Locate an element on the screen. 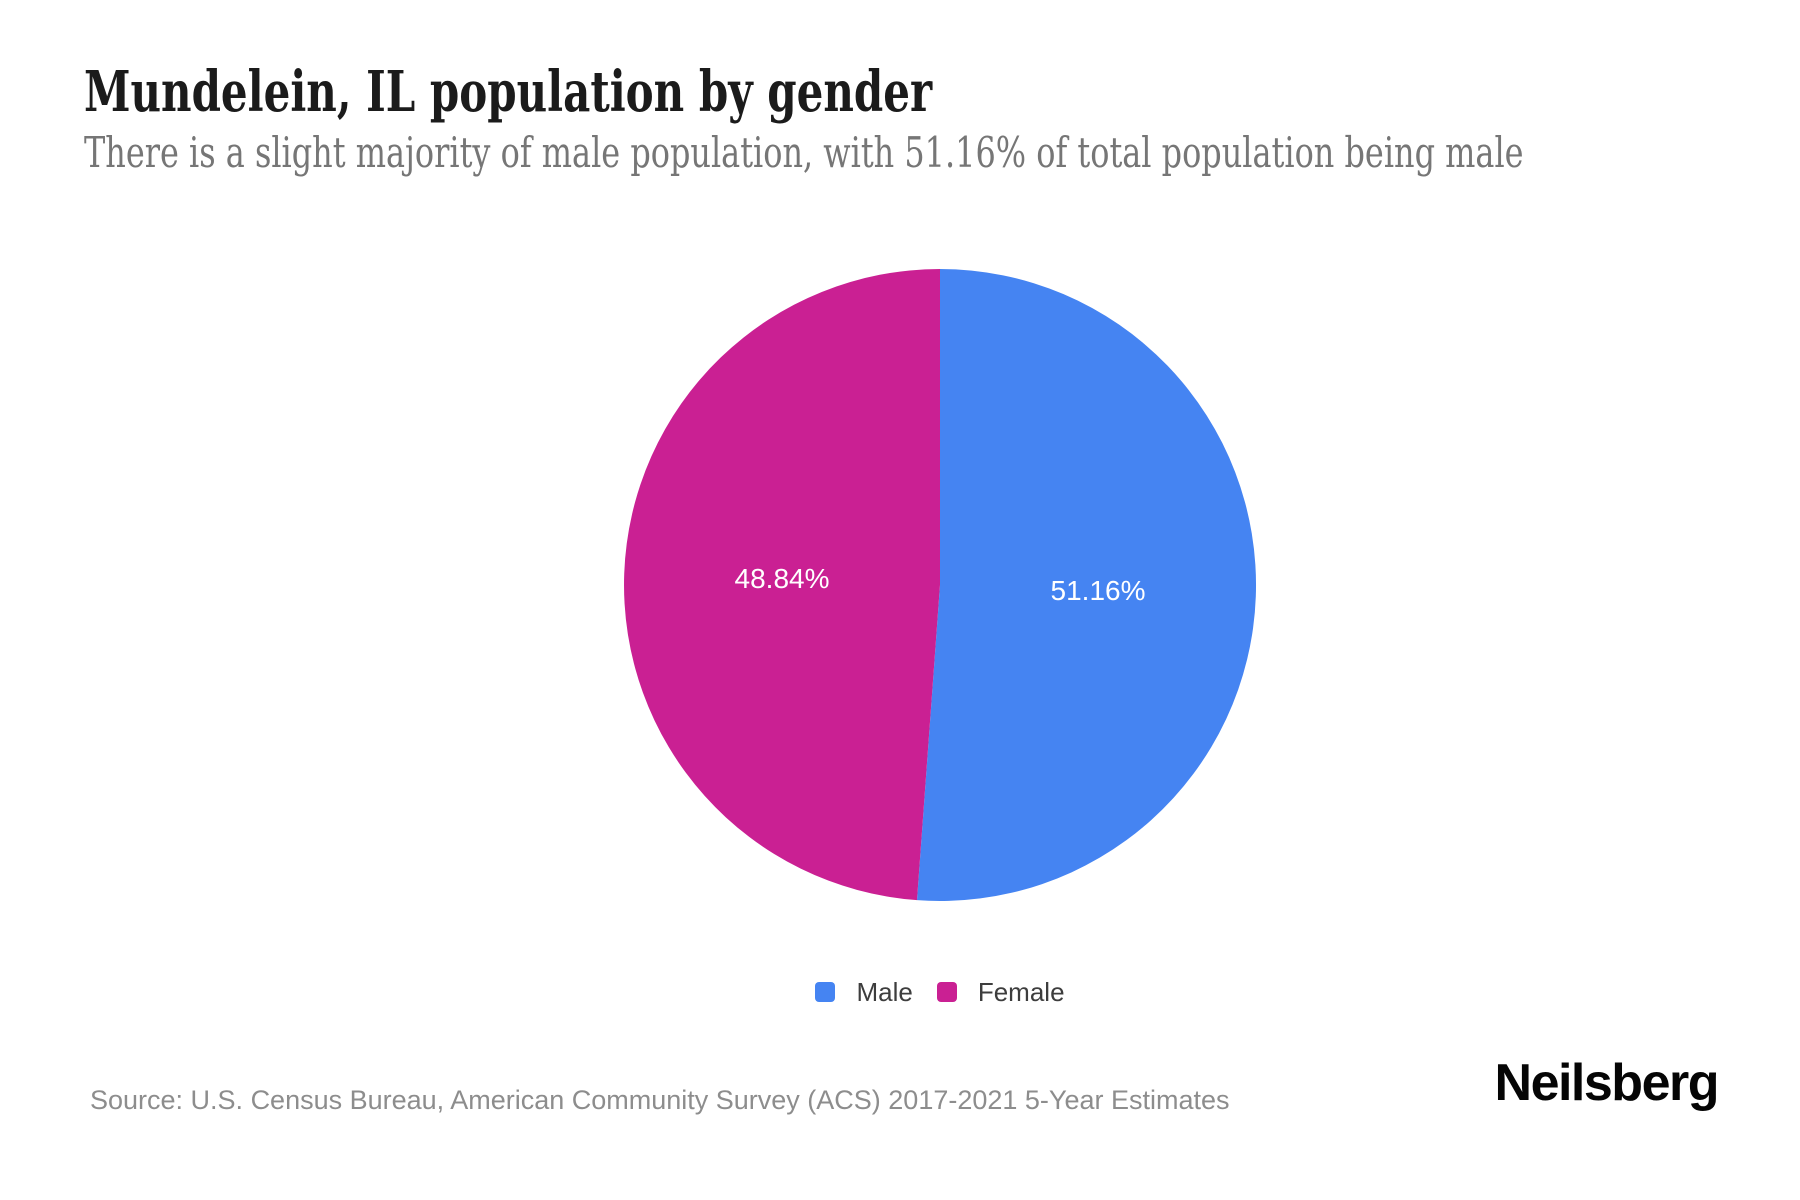 The width and height of the screenshot is (1800, 1200). legend: Male Female is located at coordinates (940, 992).